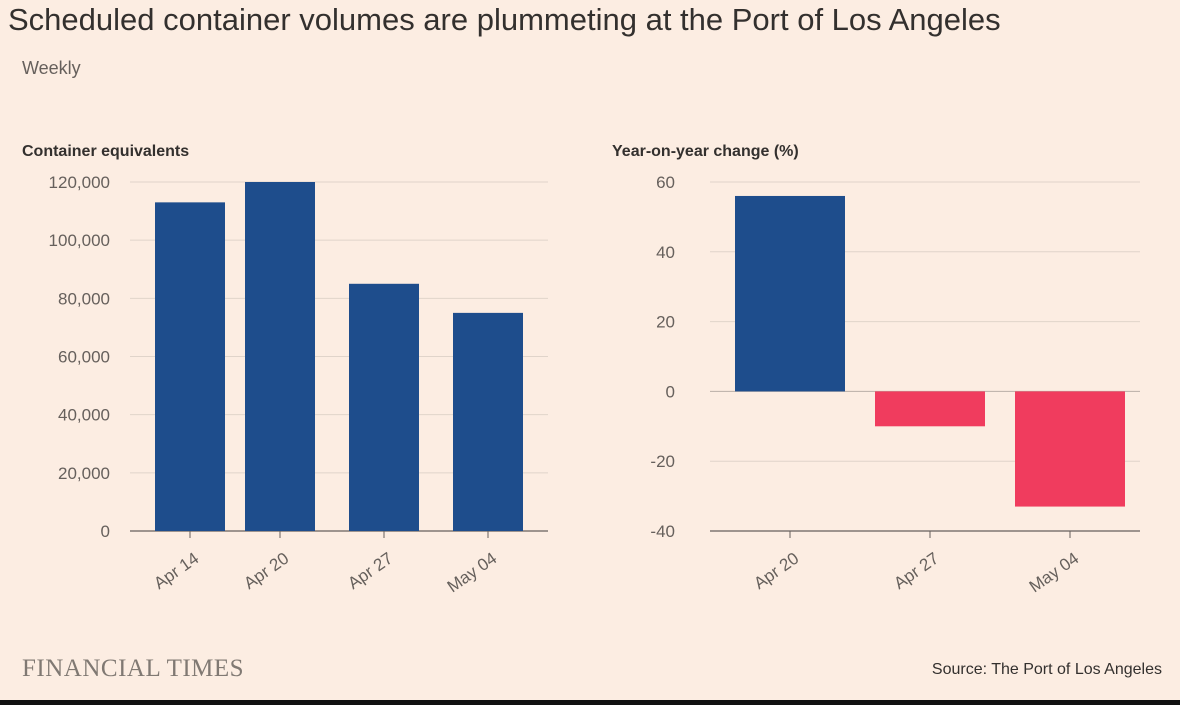 This screenshot has width=1180, height=705. Describe the element at coordinates (665, 182) in the screenshot. I see `y-tick-label: 60` at that location.